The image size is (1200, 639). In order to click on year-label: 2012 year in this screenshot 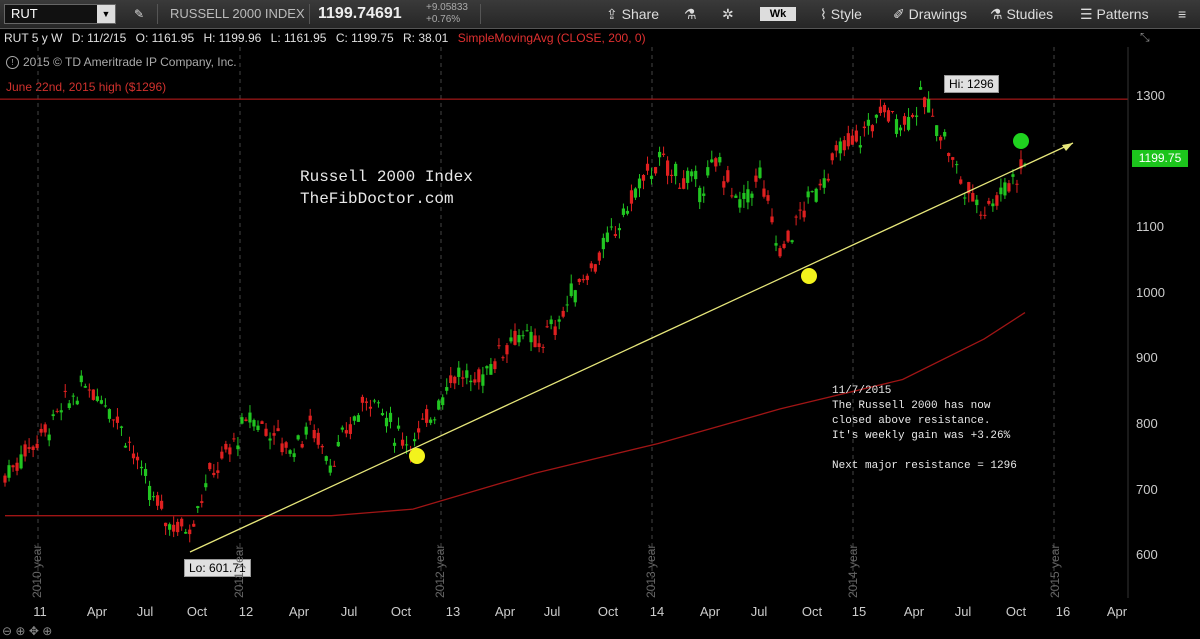, I will do `click(440, 571)`.